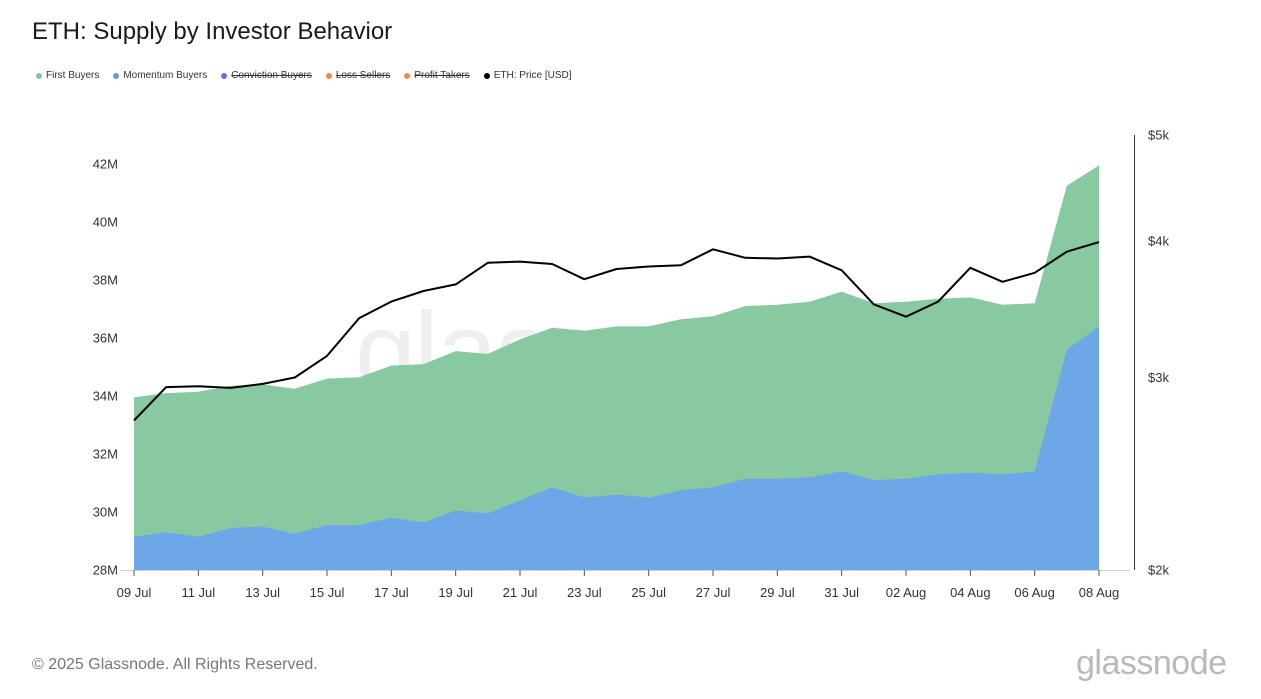  Describe the element at coordinates (105, 338) in the screenshot. I see `y-left-tick-label: 36M` at that location.